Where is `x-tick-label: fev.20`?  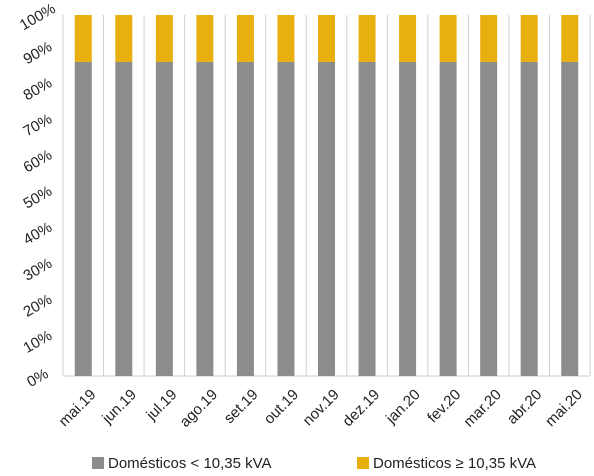
x-tick-label: fev.20 is located at coordinates (444, 406).